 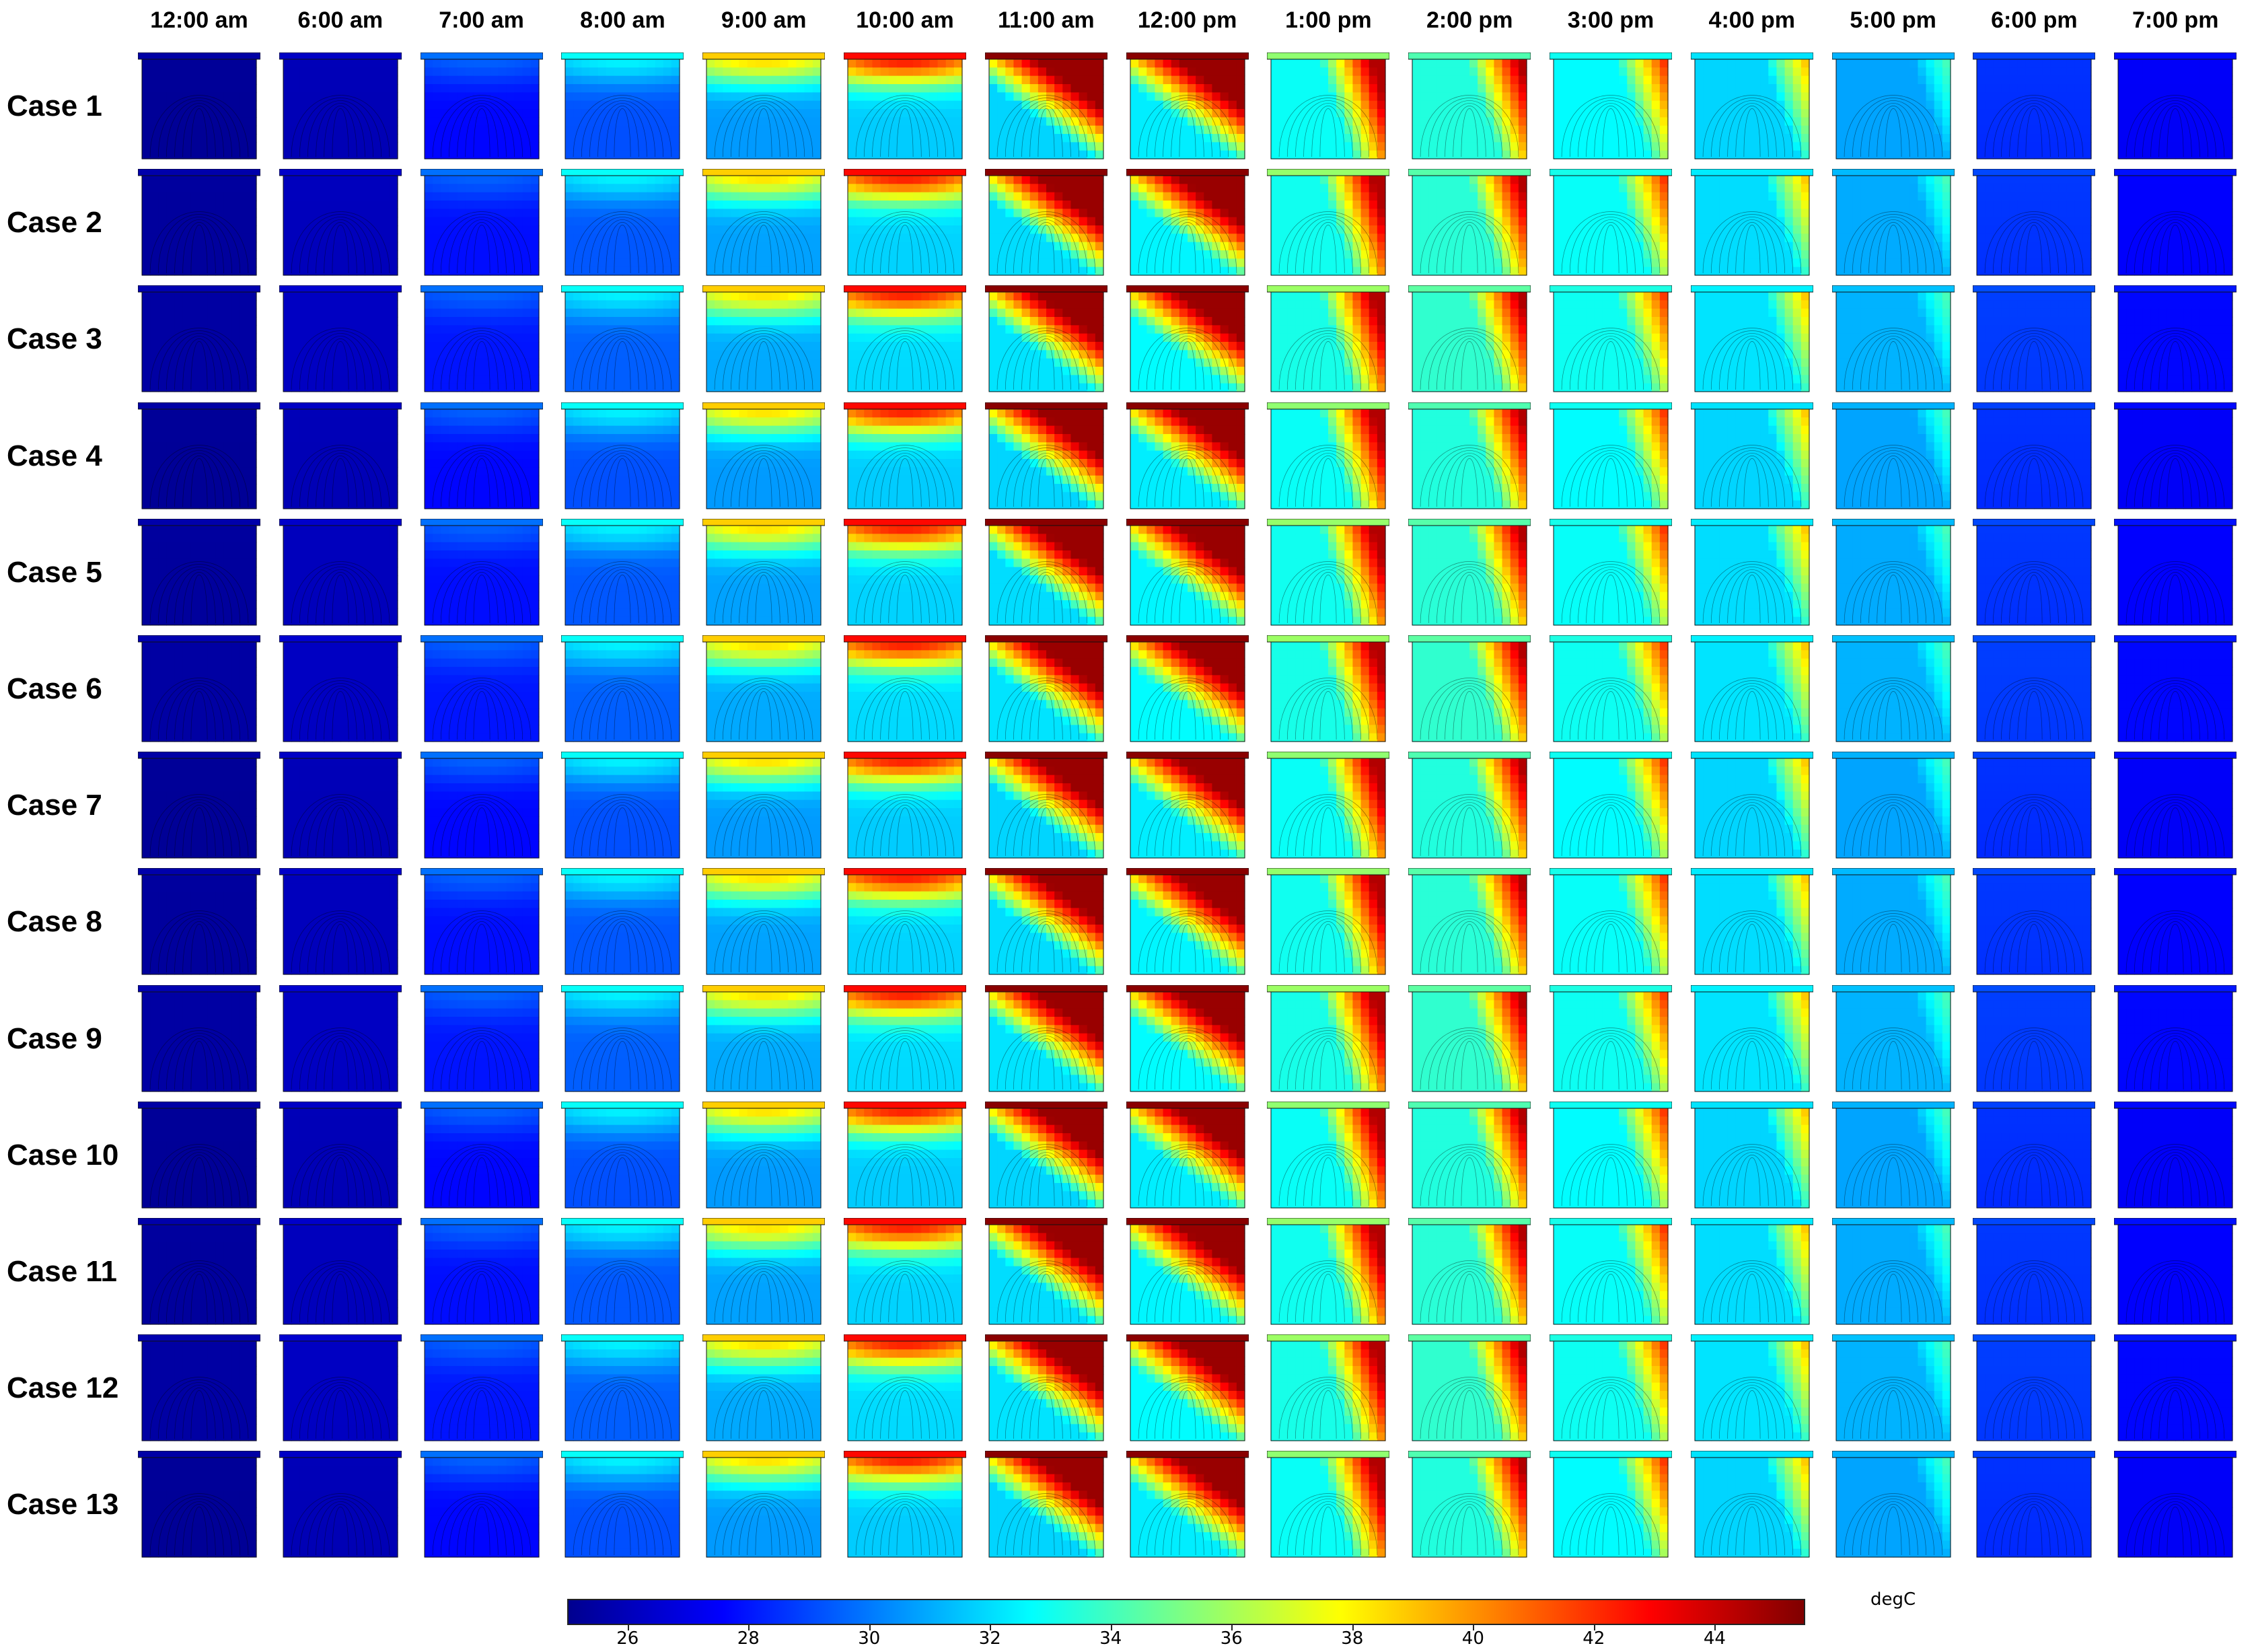 What do you see at coordinates (905, 20) in the screenshot?
I see `time-label: 10:00 am` at bounding box center [905, 20].